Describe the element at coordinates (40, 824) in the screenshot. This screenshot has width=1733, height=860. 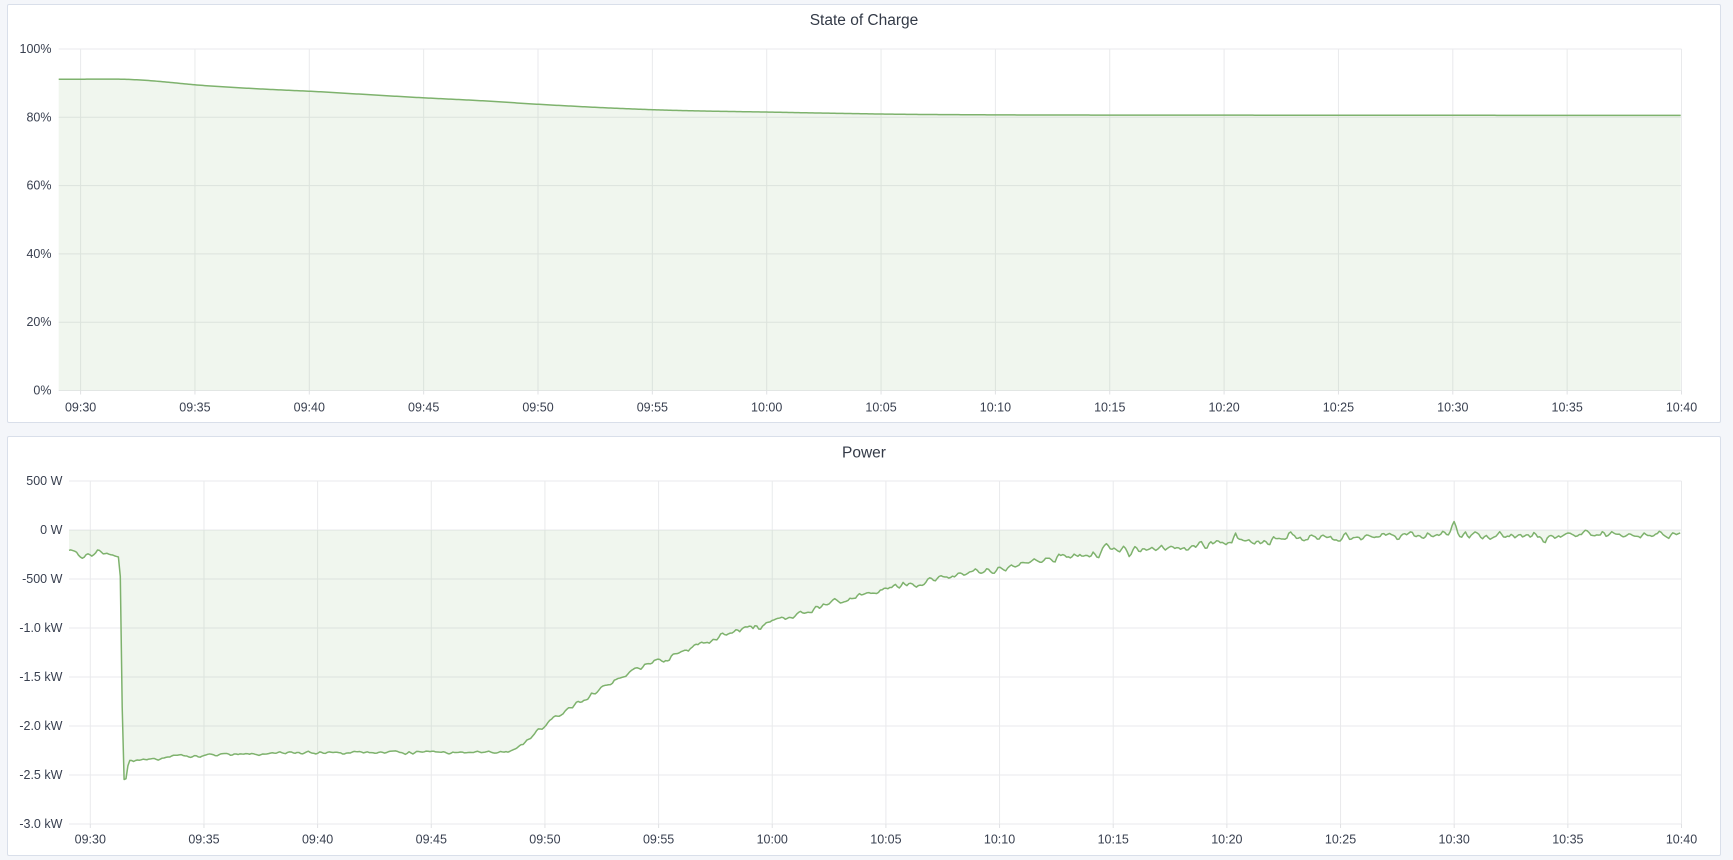
I see `svg-text: -3.0 kW` at that location.